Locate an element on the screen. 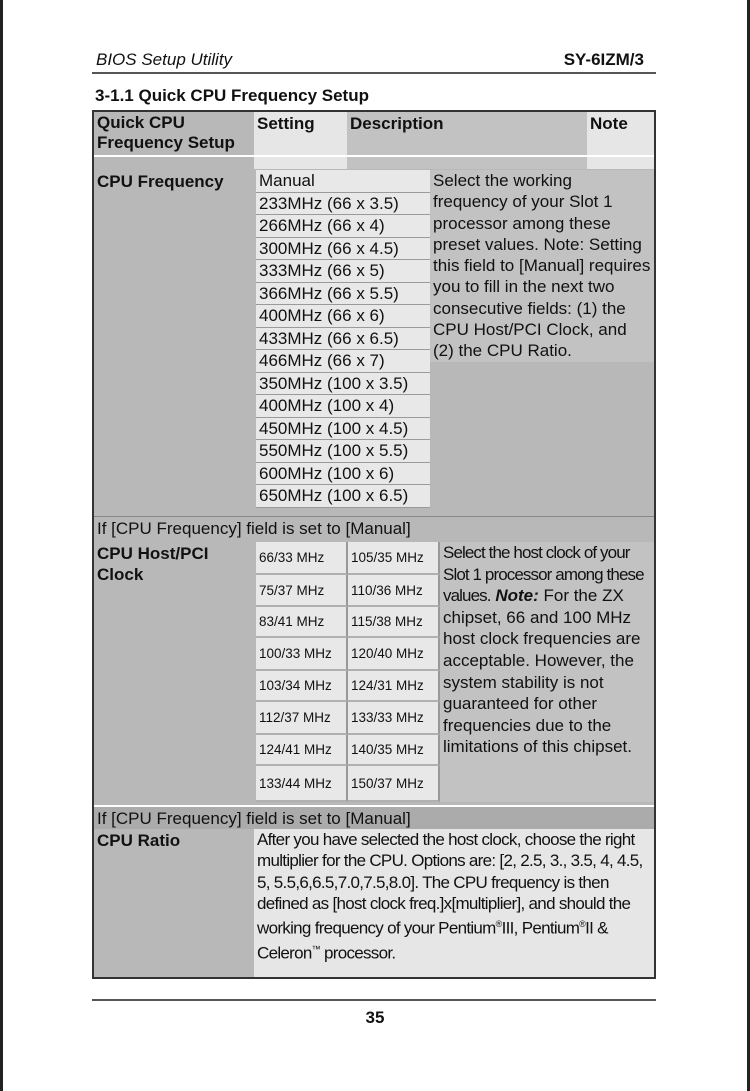 The image size is (750, 1091). running-header-model: SY-6IZM/3 is located at coordinates (603, 59).